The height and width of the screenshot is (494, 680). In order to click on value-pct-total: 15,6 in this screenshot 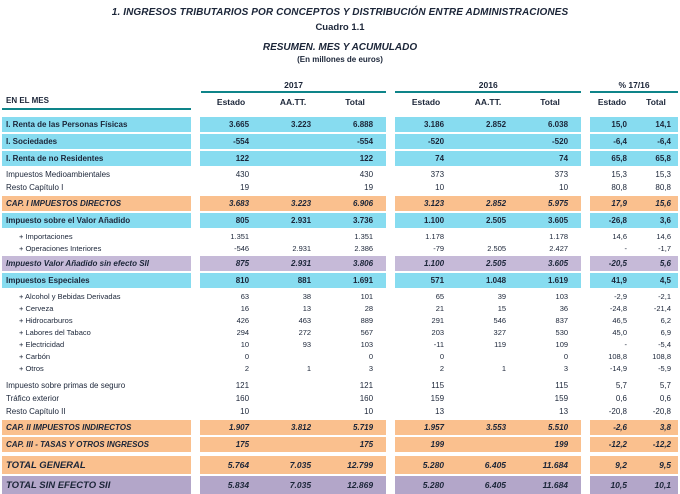, I will do `click(663, 203)`.